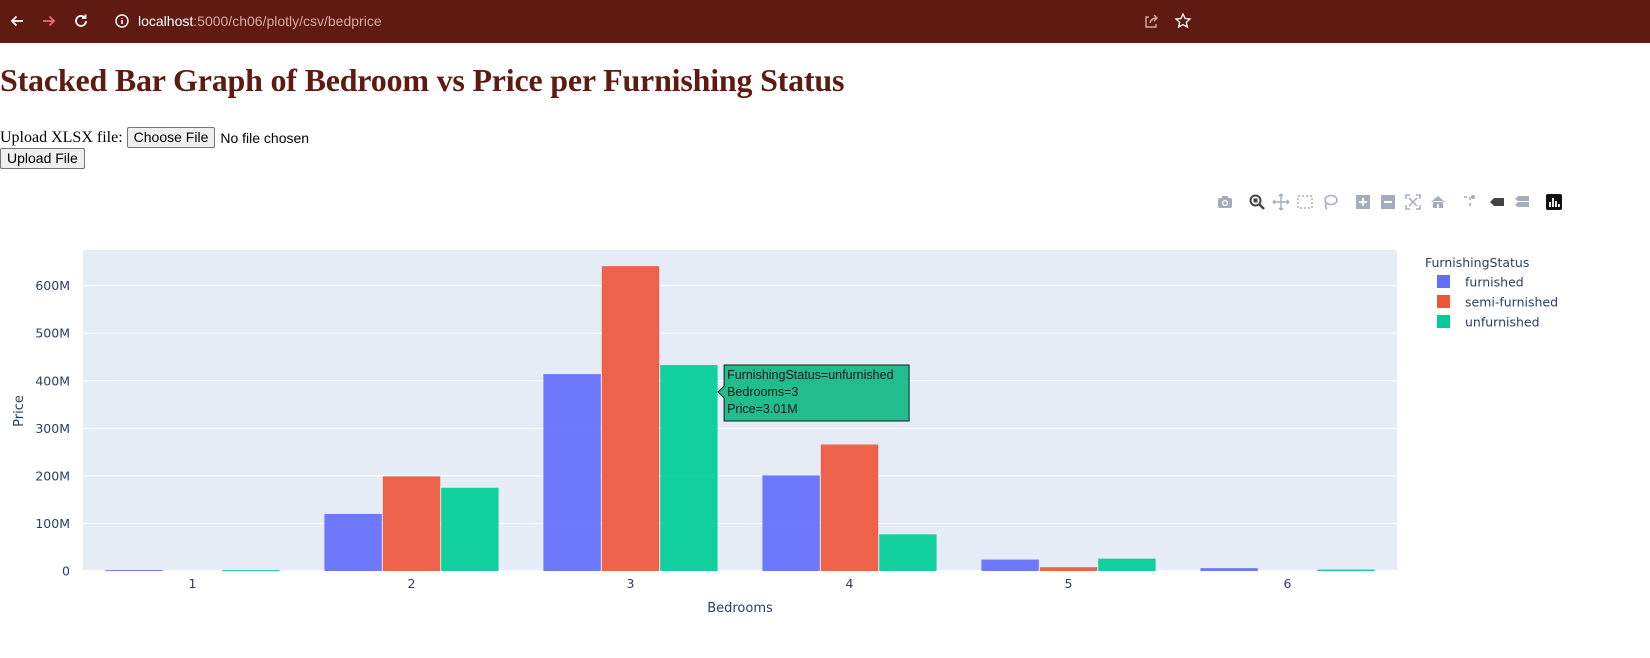 This screenshot has width=1650, height=658. What do you see at coordinates (631, 583) in the screenshot?
I see `x-tick-label: 3` at bounding box center [631, 583].